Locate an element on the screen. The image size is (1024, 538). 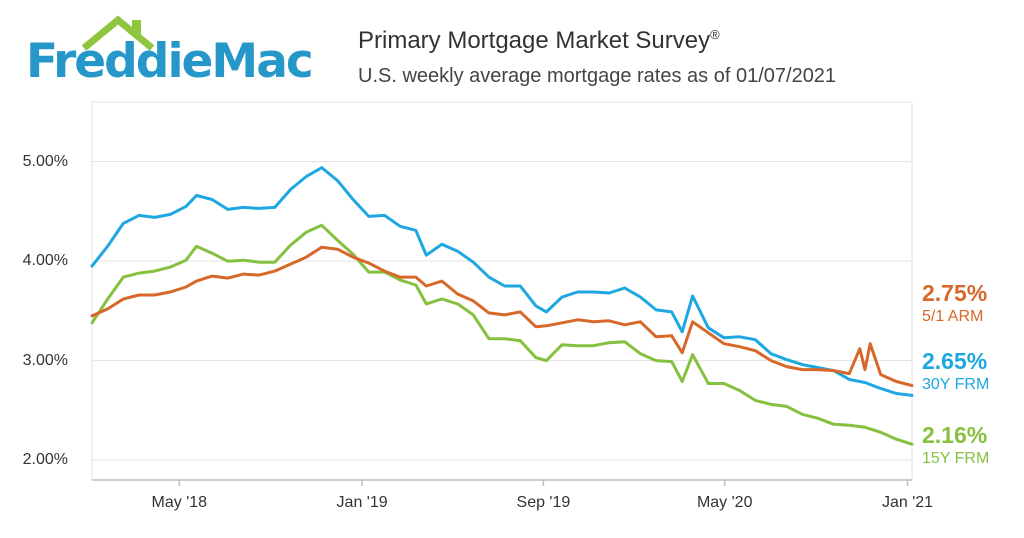
arm51-end-label: 2.75% 5/1 ARM is located at coordinates (967, 303).